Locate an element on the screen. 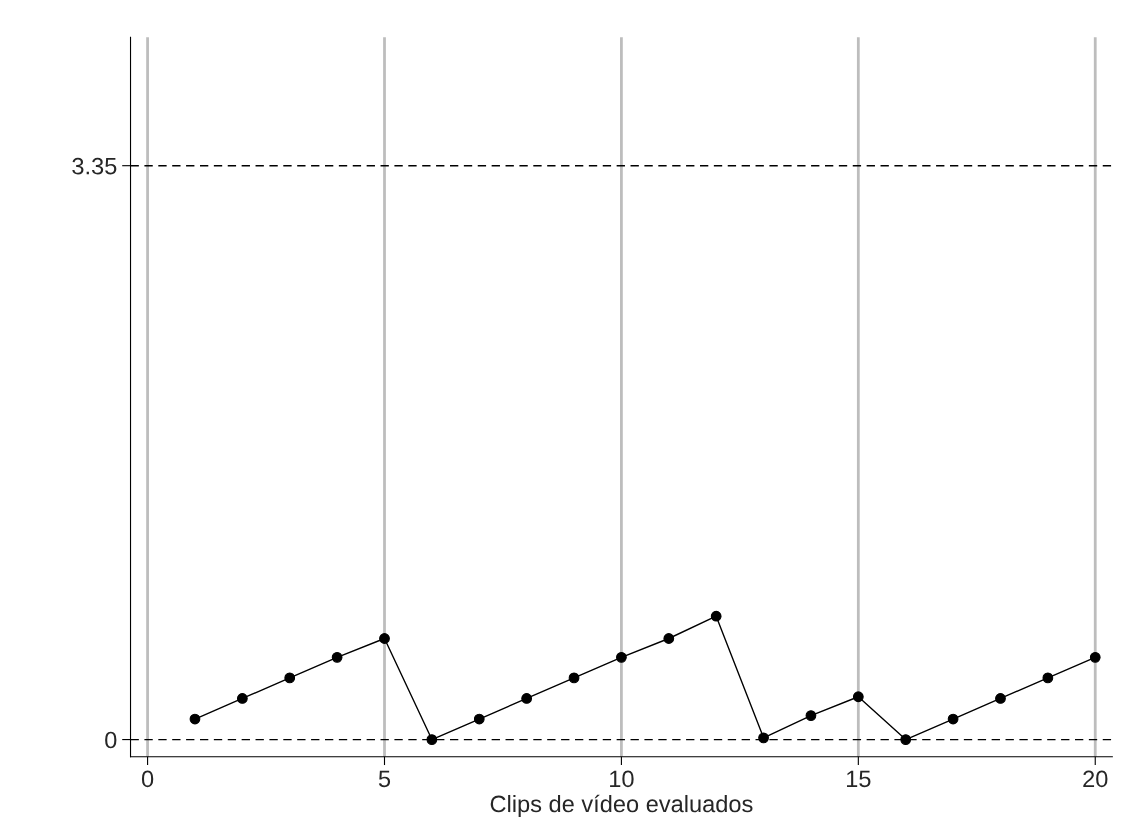  x-tick-label: 20 is located at coordinates (1095, 779).